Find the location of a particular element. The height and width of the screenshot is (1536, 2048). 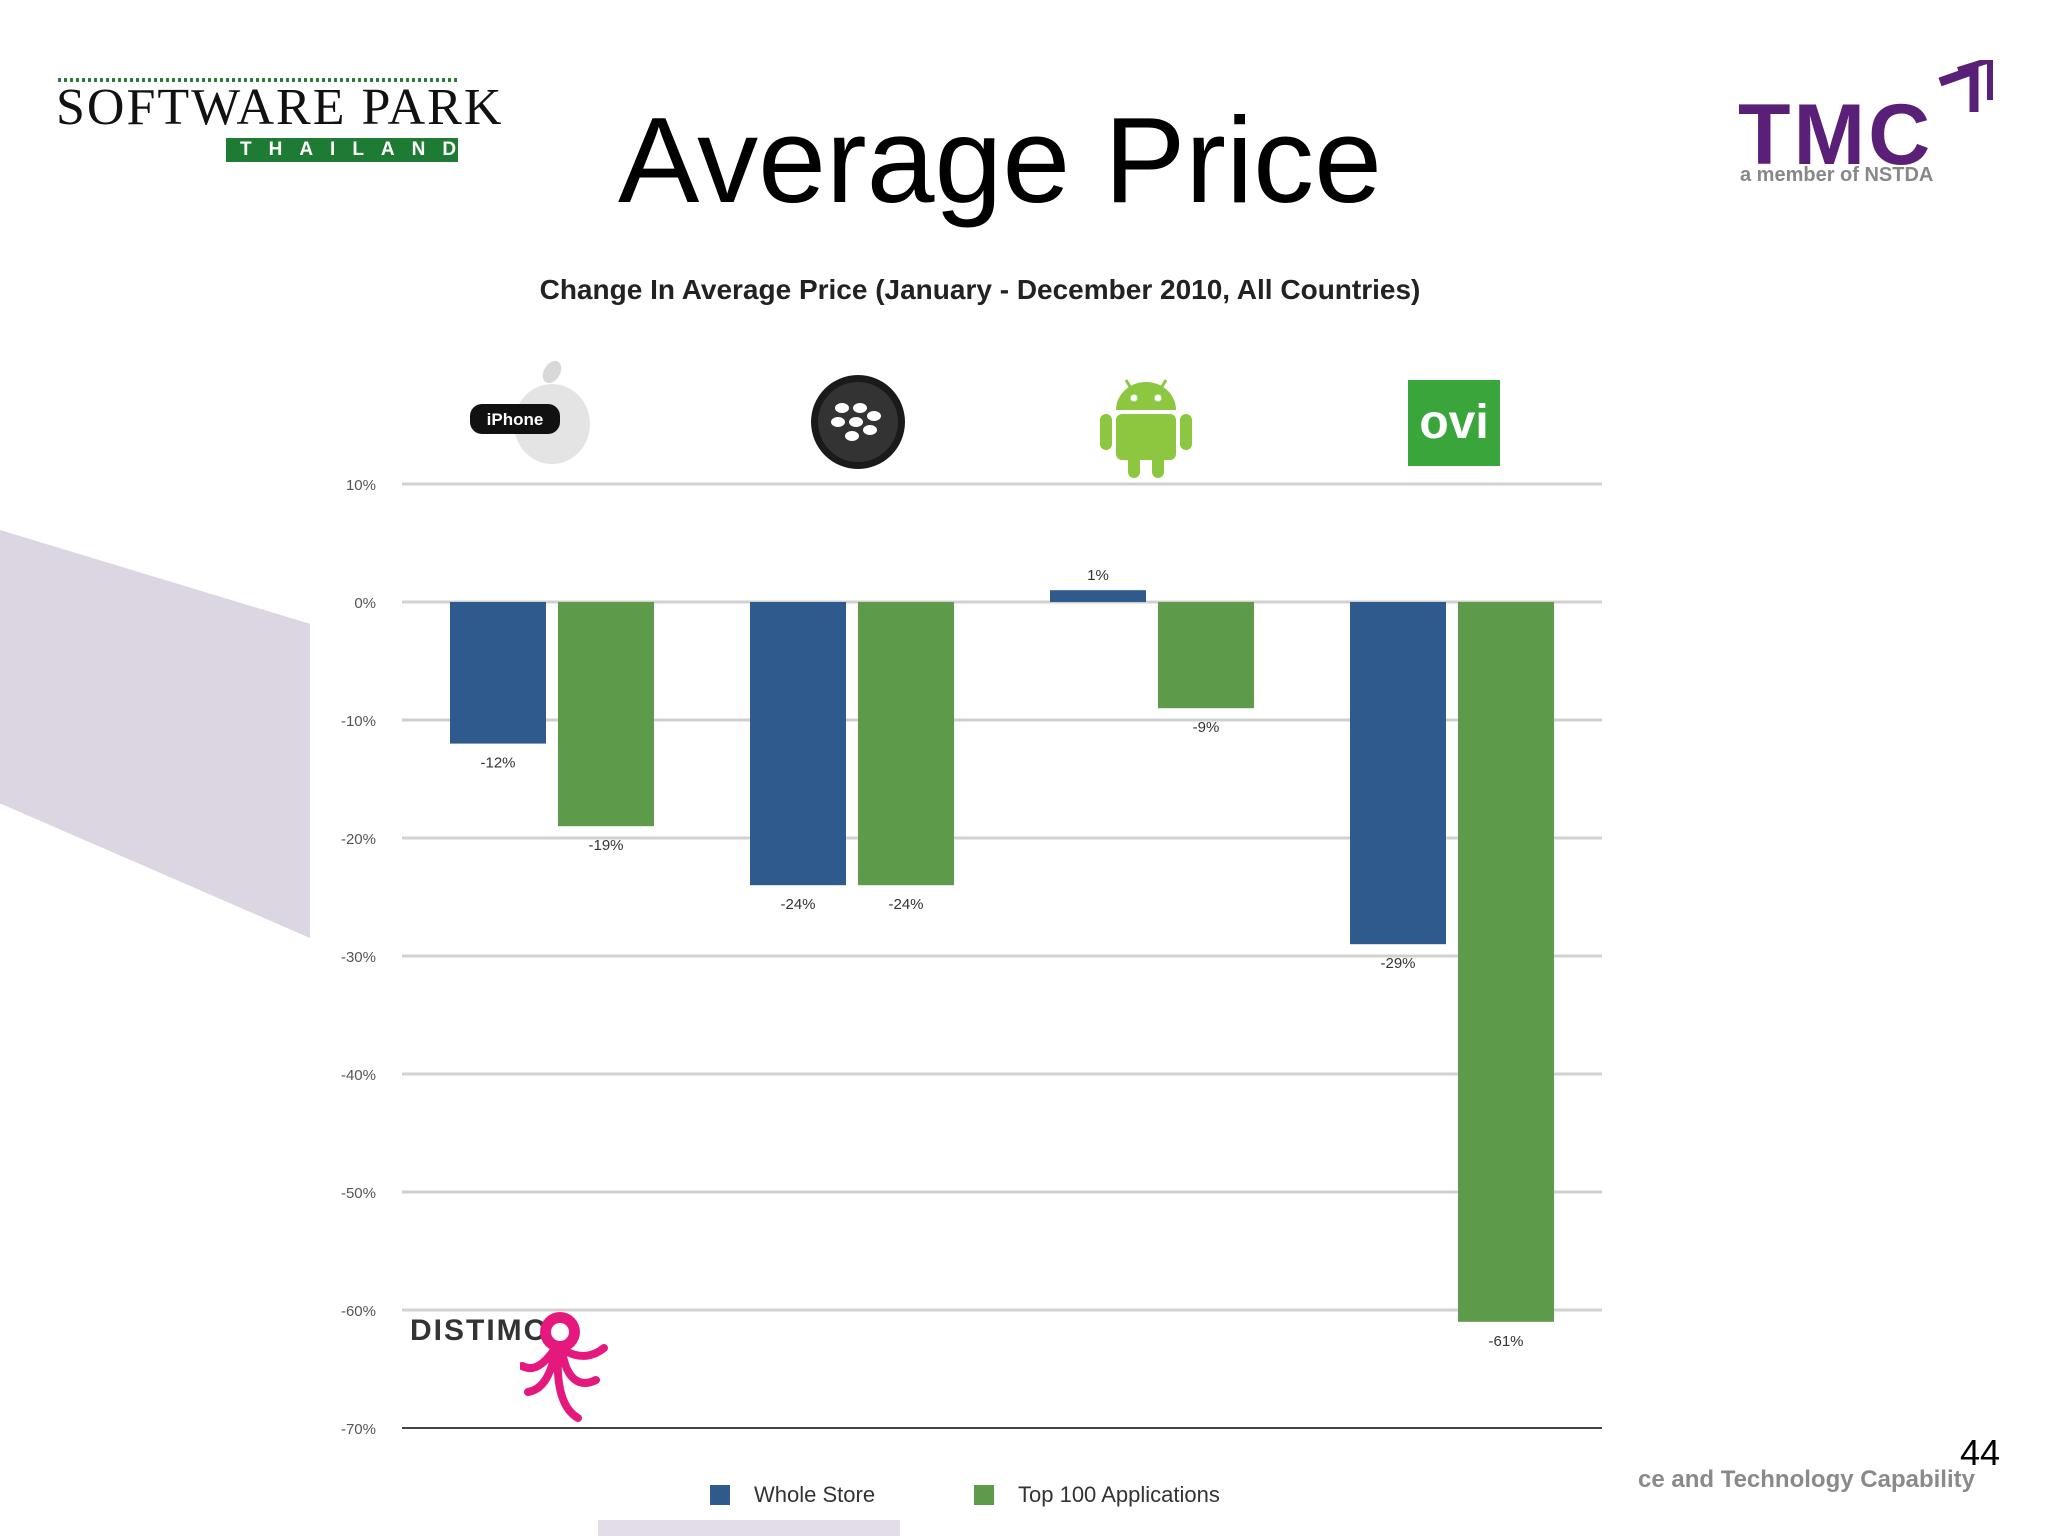

iphone-badge-text: iPhone is located at coordinates (515, 419).